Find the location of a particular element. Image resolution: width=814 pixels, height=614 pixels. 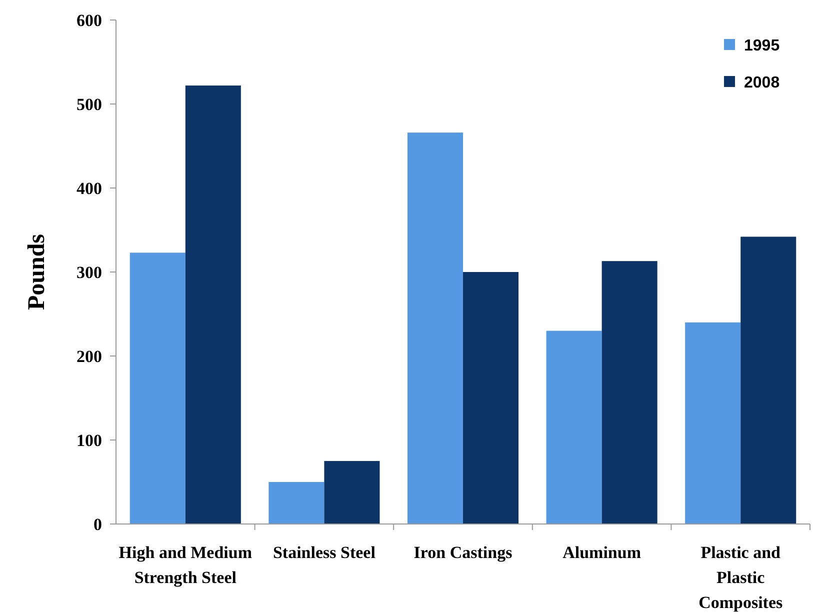

y-axis-title: Pounds is located at coordinates (37, 272).